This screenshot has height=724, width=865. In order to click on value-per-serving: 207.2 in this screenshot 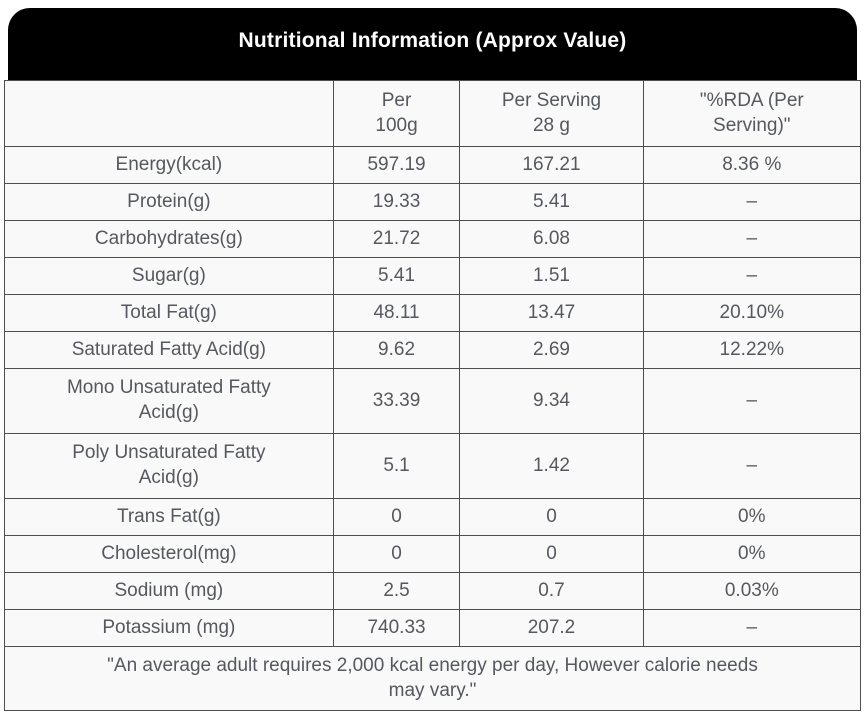, I will do `click(551, 628)`.